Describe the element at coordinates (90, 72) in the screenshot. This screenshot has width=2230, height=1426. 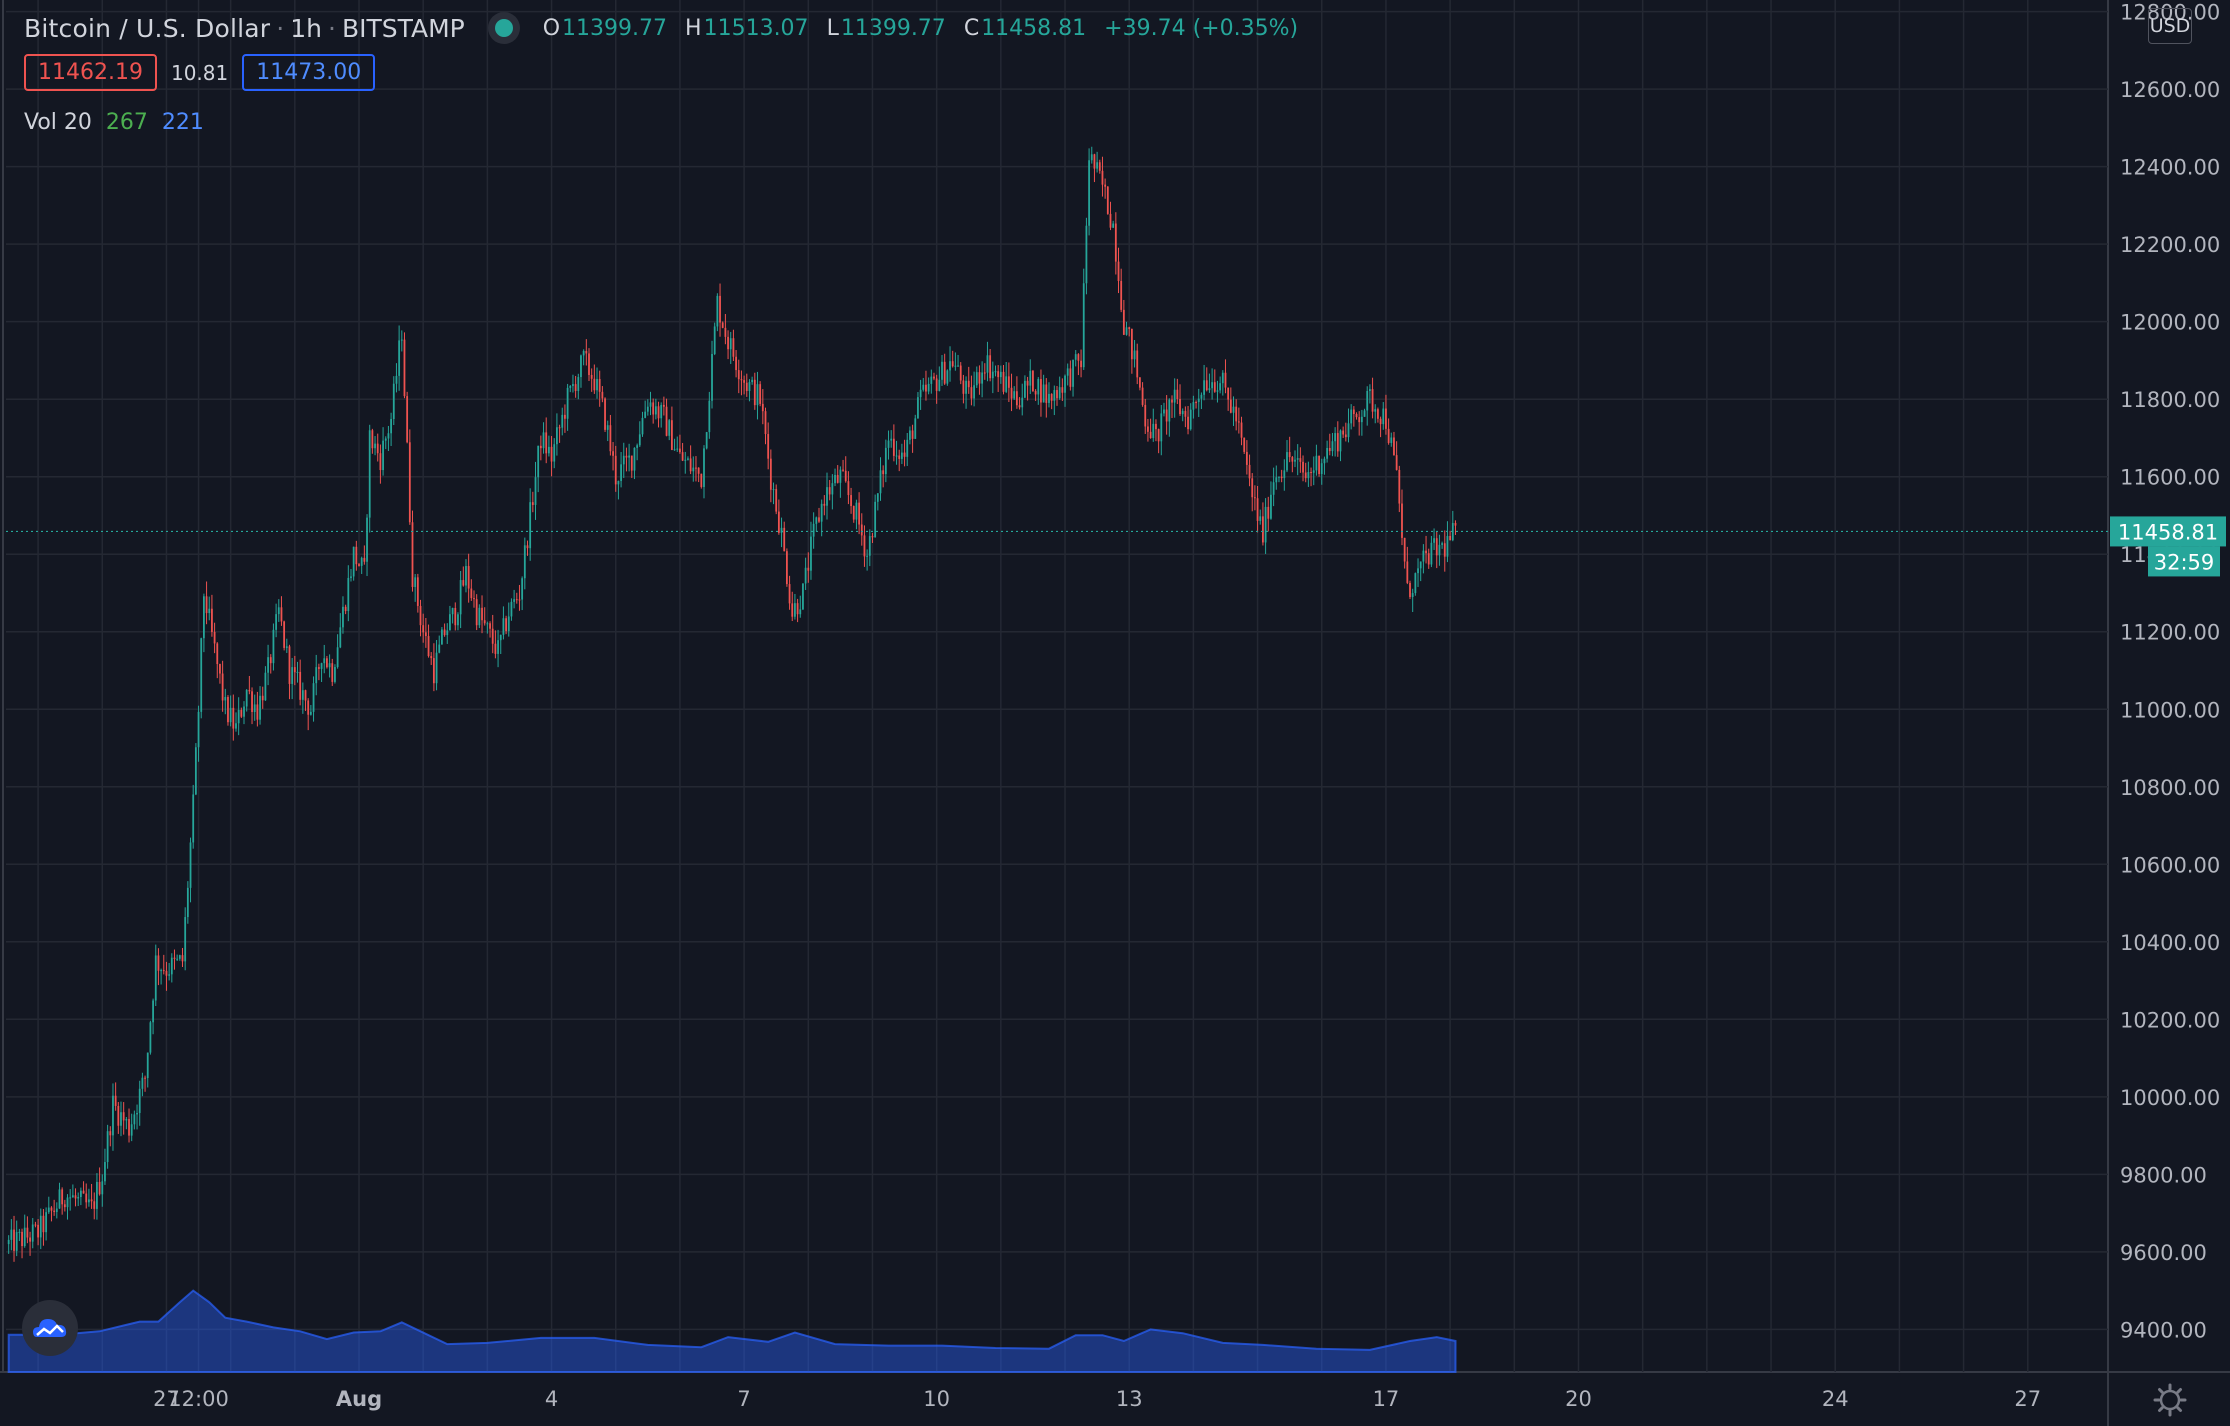
I see `sell-price-button: 11462.19` at that location.